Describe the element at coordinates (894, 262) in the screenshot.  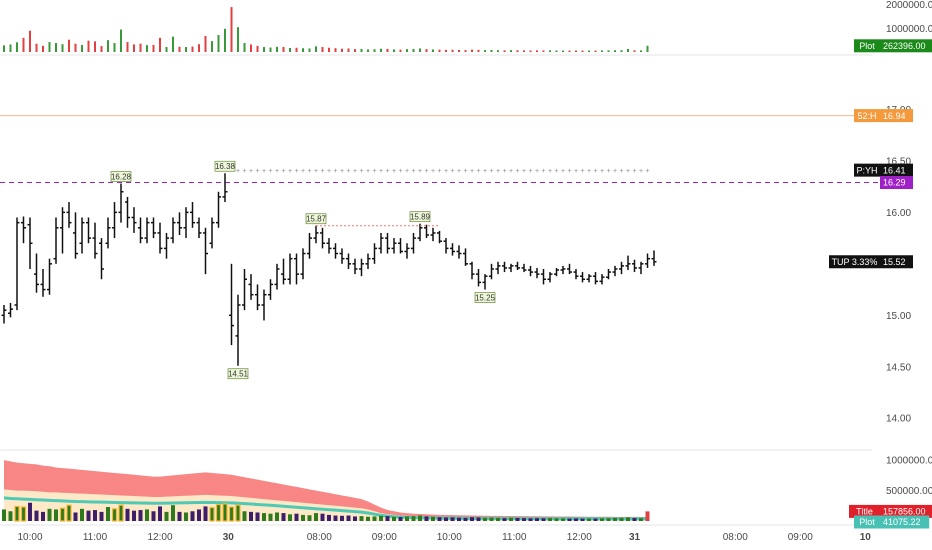
I see `tag-value: 15.52` at that location.